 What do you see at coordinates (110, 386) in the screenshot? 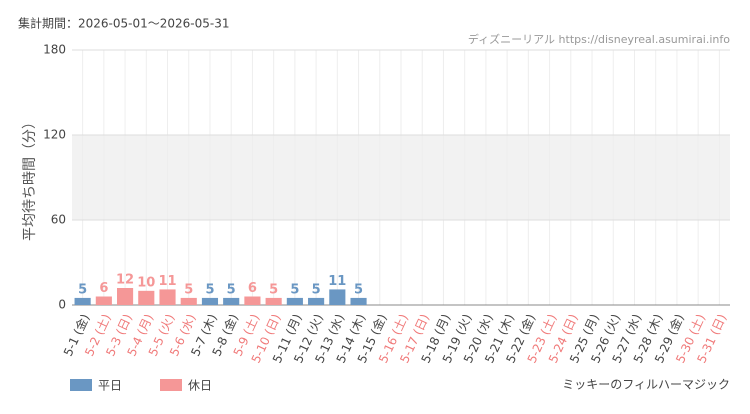
I see `legend-label: 平日` at bounding box center [110, 386].